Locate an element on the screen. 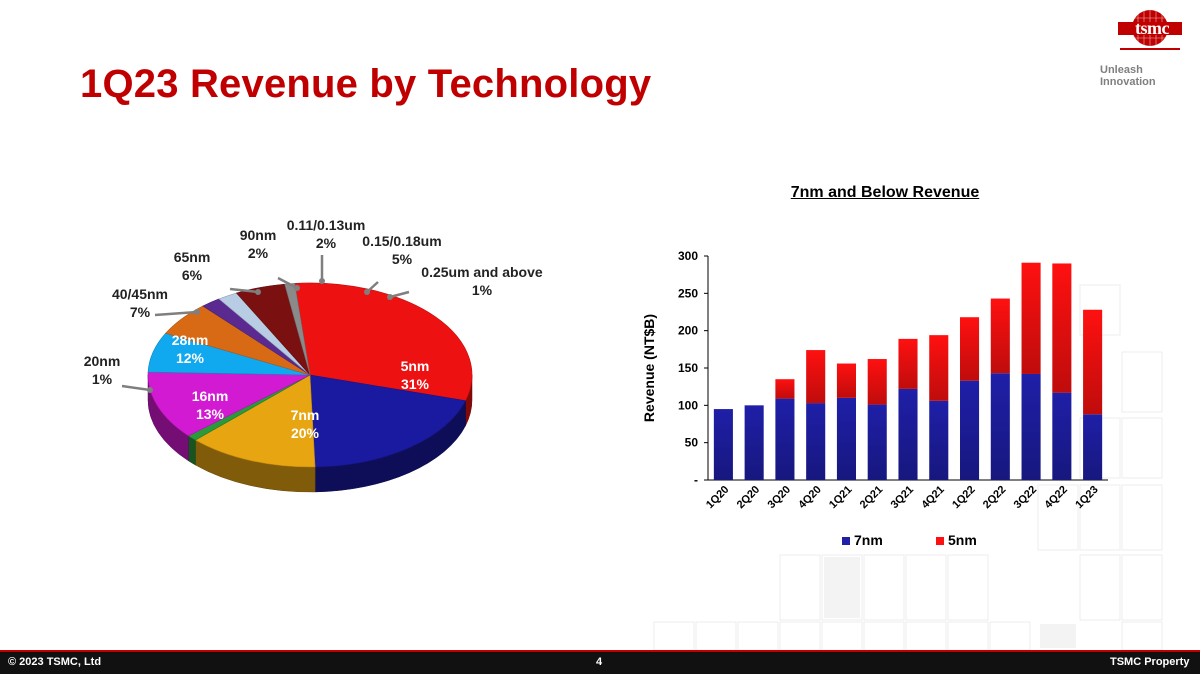  pie-value-0-25um-and-above: 1% is located at coordinates (482, 290).